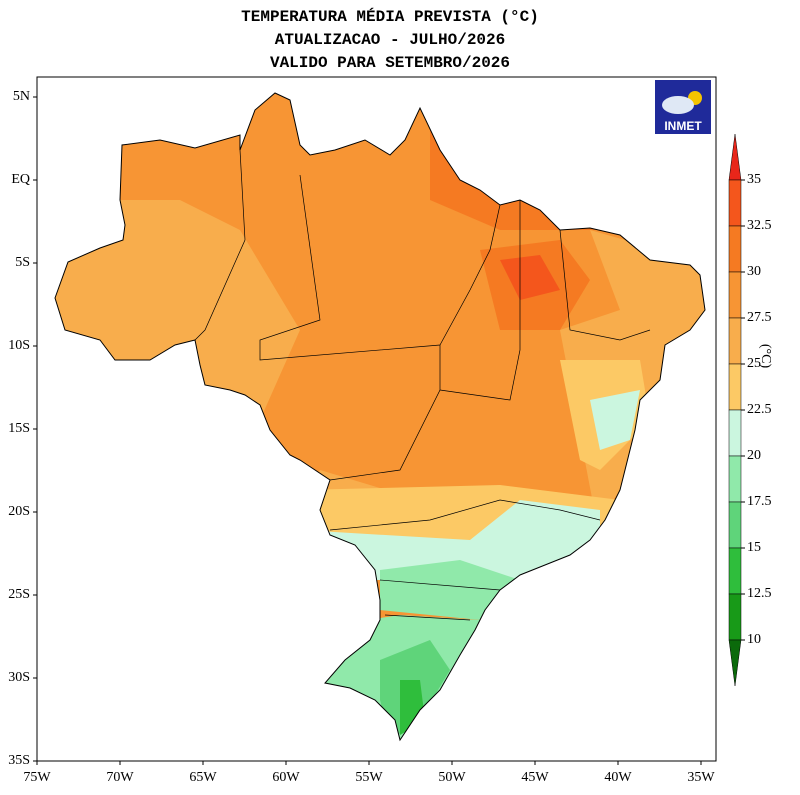  Describe the element at coordinates (22, 262) in the screenshot. I see `lat-label: 5S` at that location.